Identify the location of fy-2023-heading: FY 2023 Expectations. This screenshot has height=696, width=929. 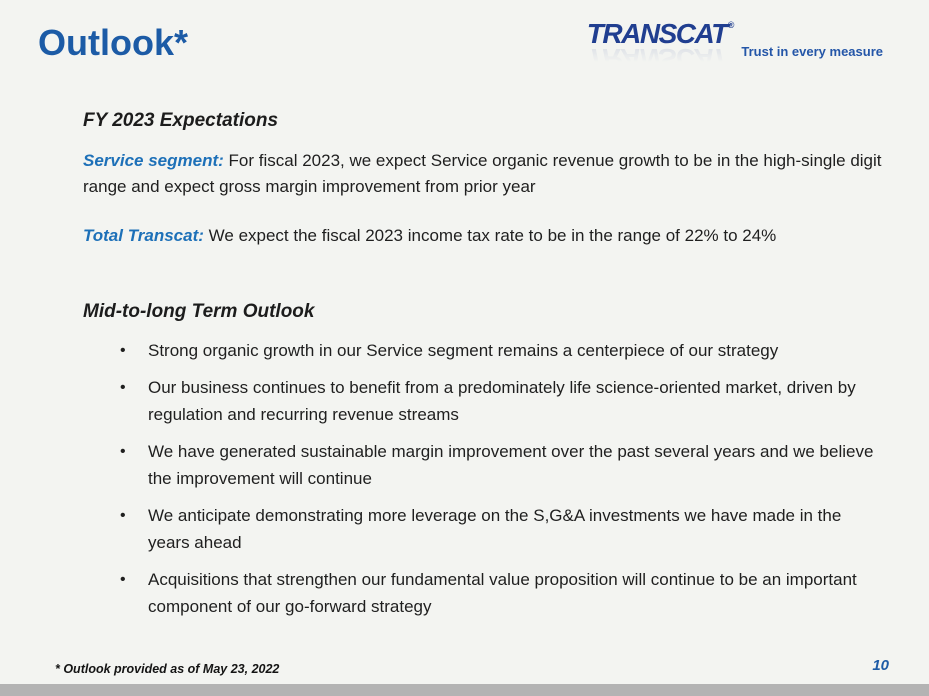
(181, 120).